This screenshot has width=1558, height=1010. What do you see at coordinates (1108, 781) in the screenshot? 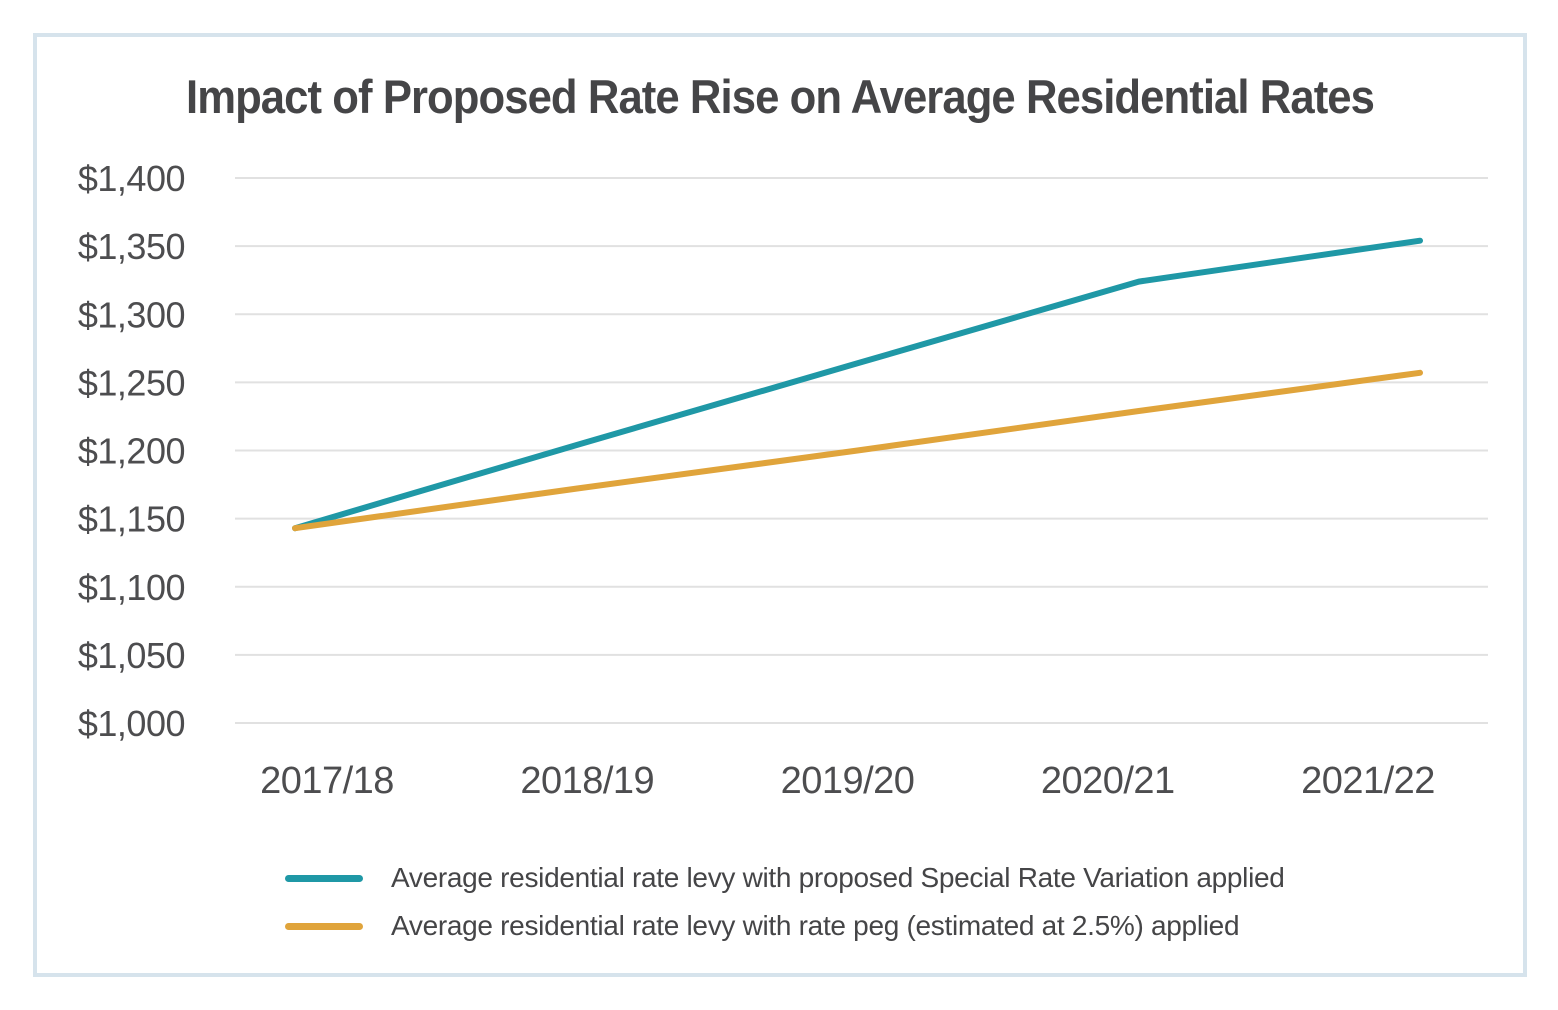
I see `x-tick-label: 2020/21` at bounding box center [1108, 781].